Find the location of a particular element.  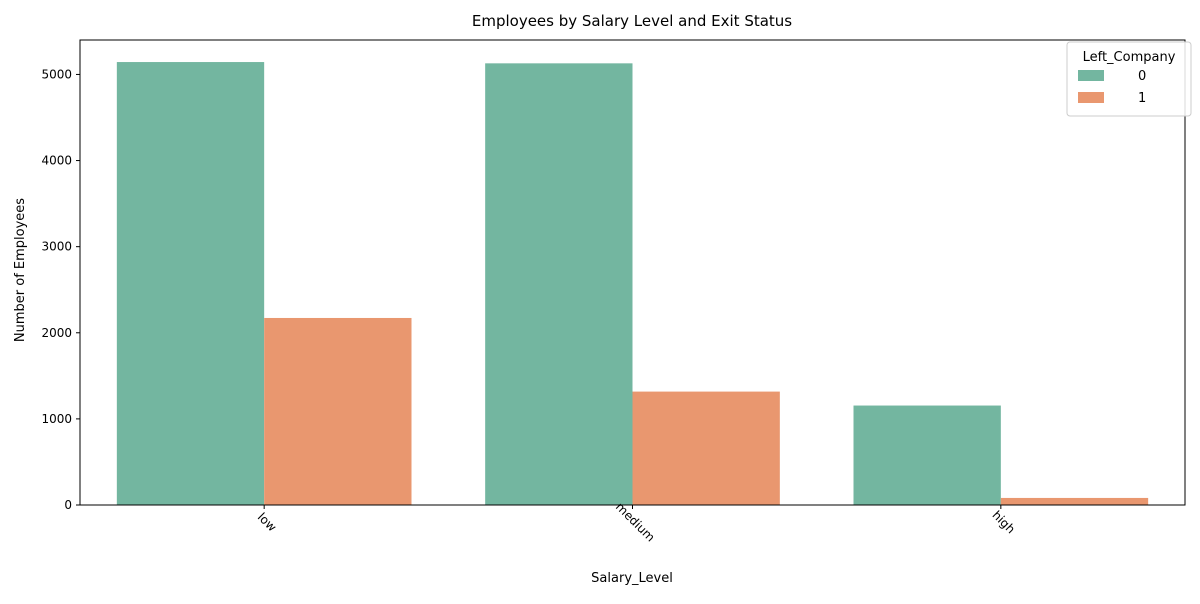

y-tick-label-5000: 5000 is located at coordinates (56, 74).